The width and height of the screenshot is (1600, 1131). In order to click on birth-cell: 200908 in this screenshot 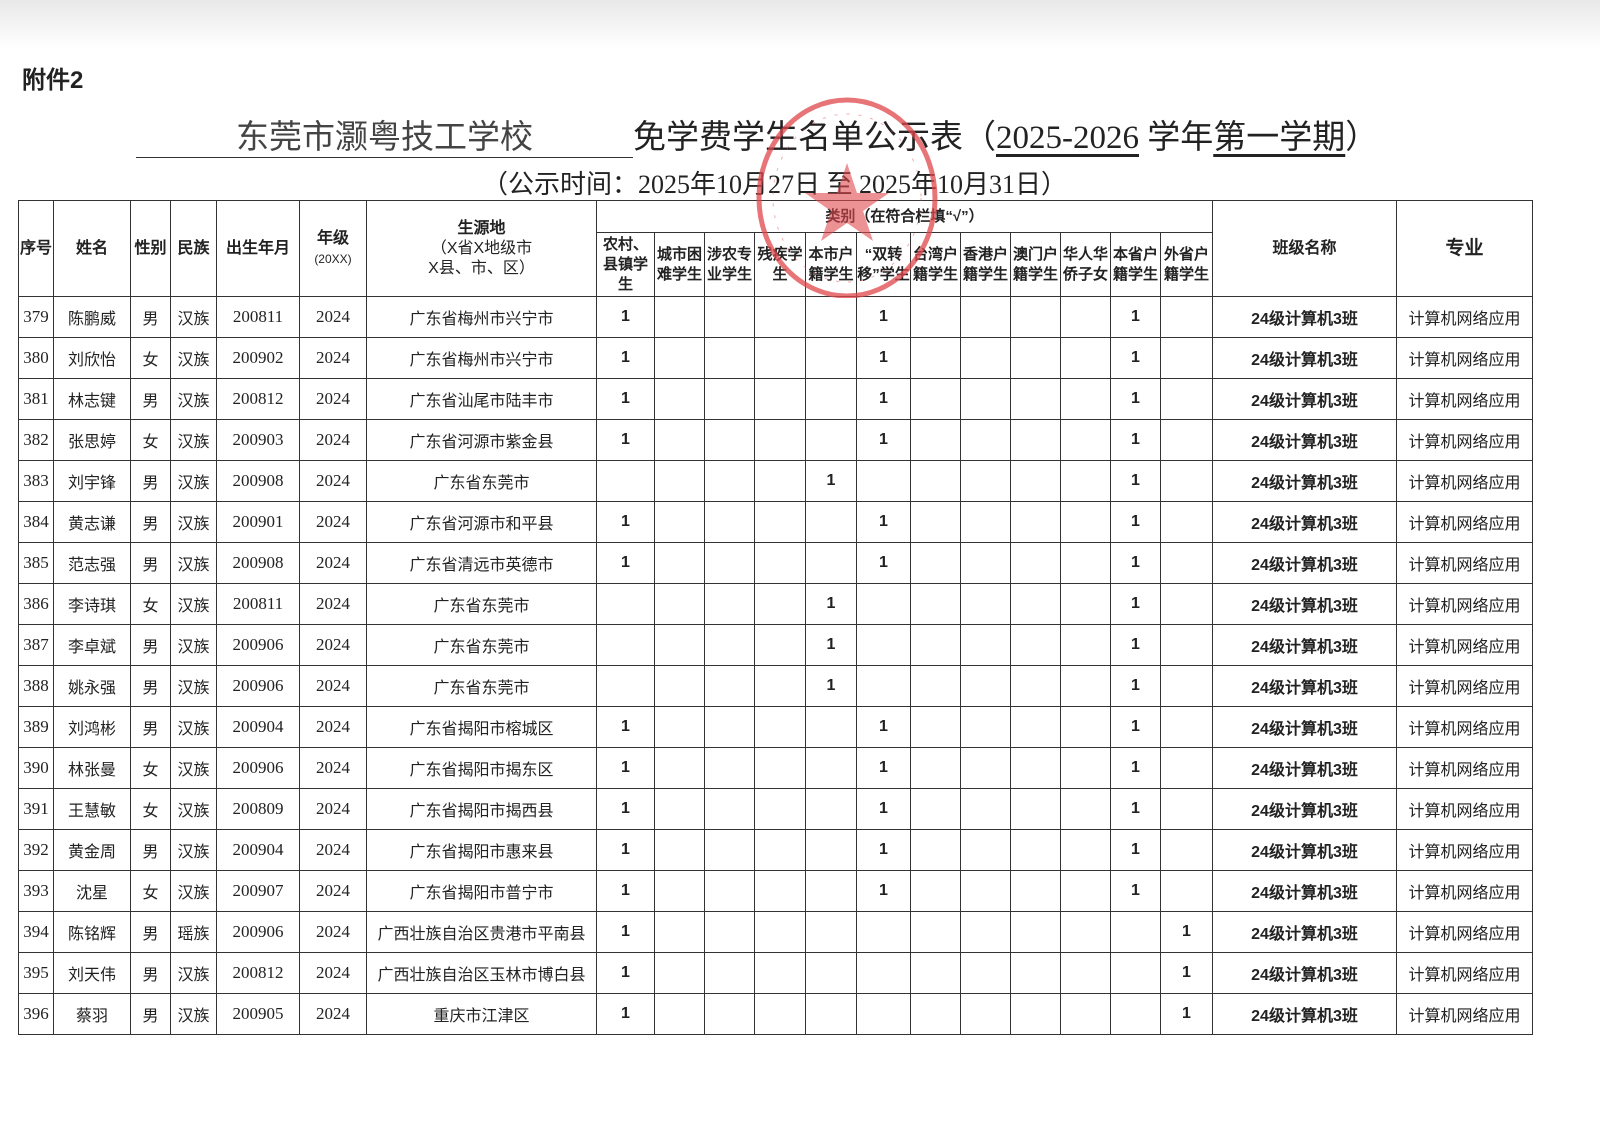, I will do `click(258, 481)`.